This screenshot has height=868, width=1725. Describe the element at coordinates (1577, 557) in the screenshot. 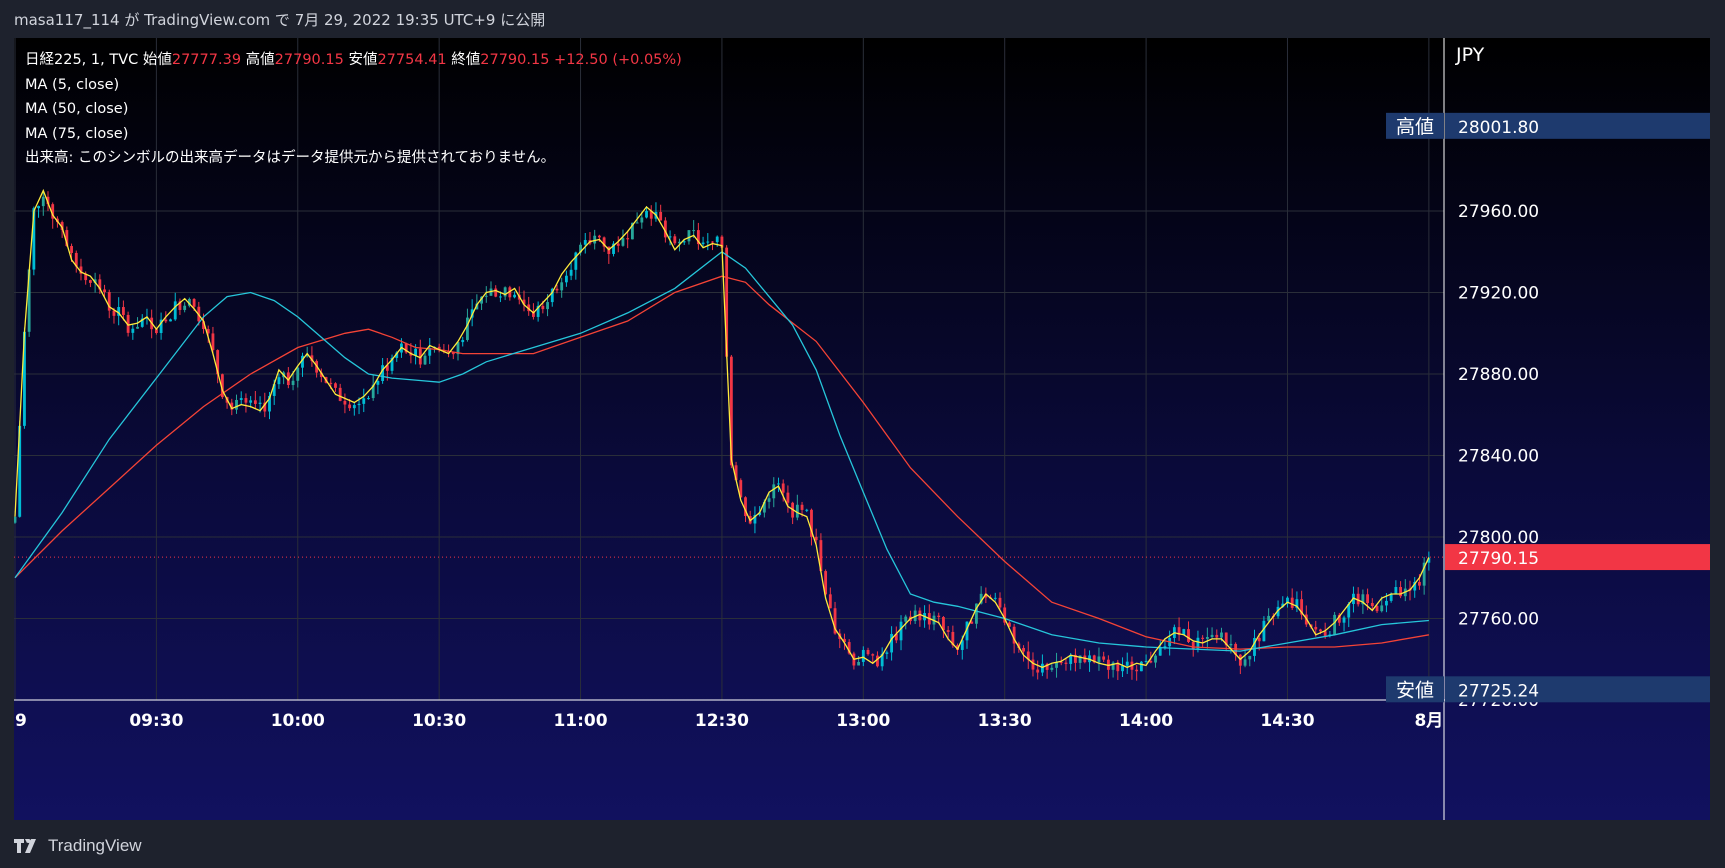

I see `last-price-badge: 27790.15` at that location.